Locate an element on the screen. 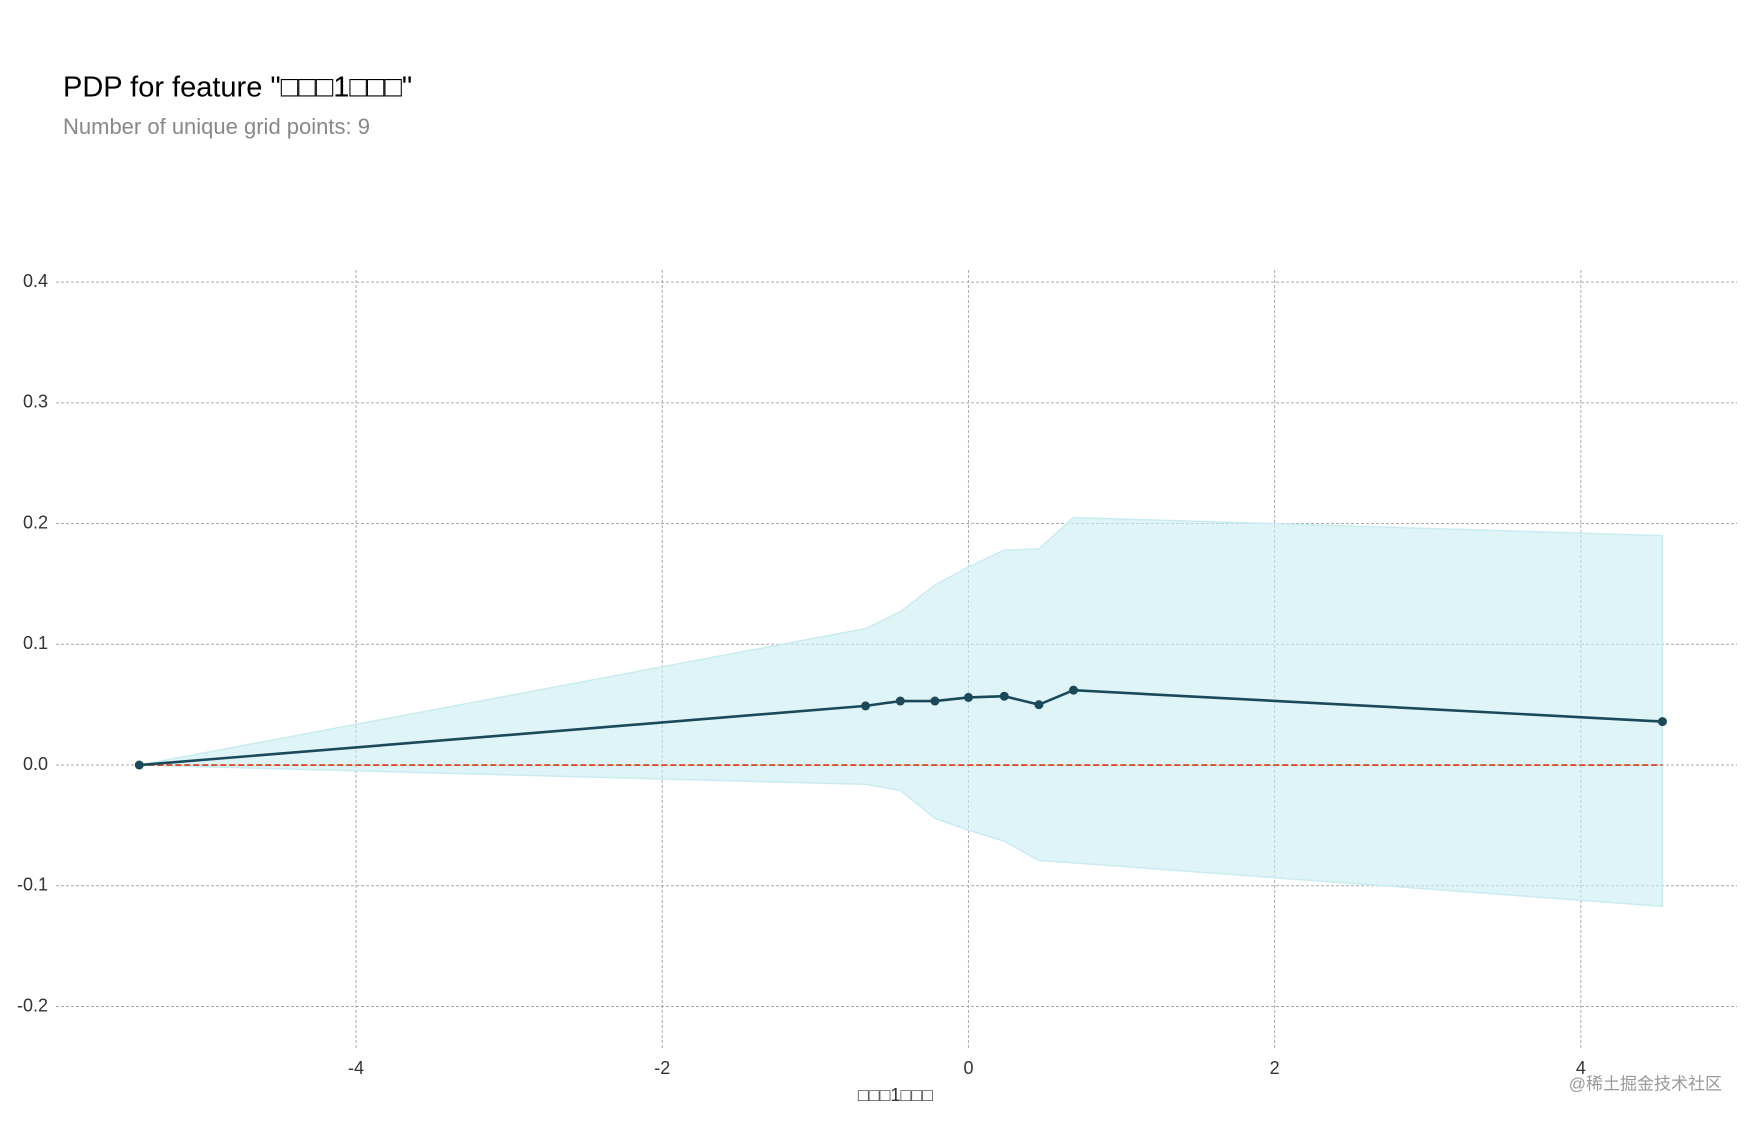 The image size is (1751, 1122). y-tick-label: -0.2 is located at coordinates (32, 1005).